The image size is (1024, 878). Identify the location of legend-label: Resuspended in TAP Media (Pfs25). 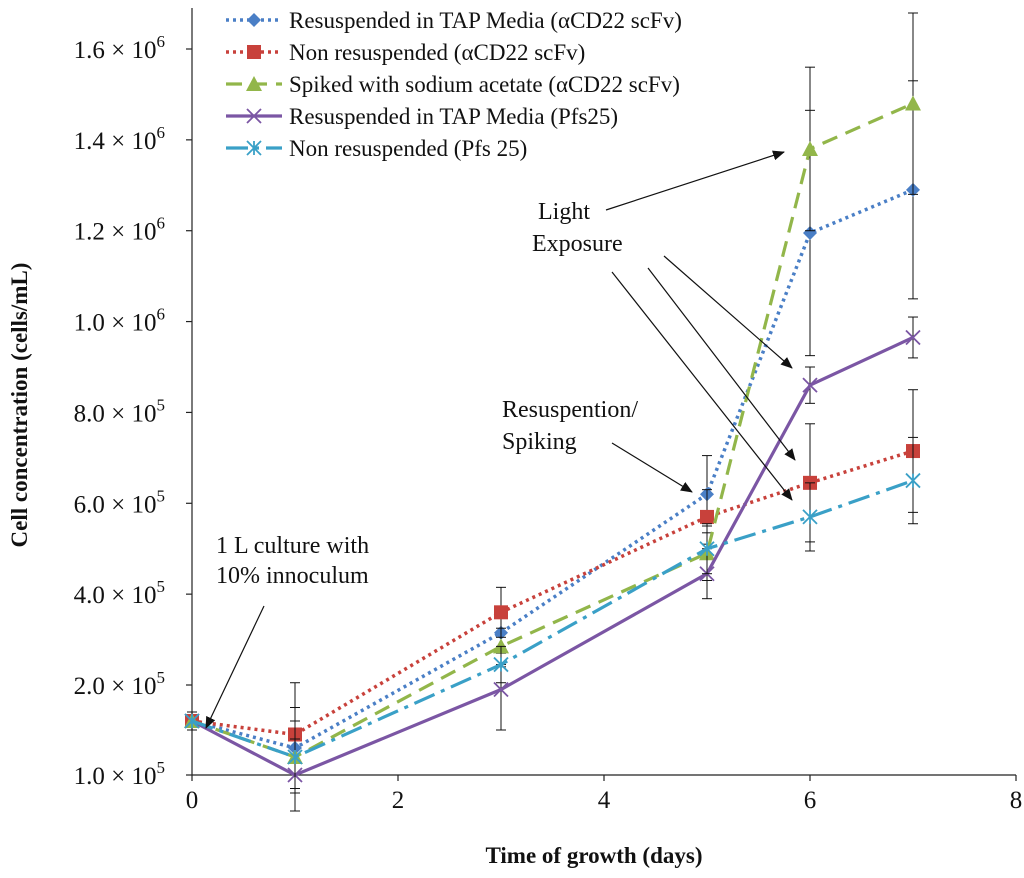
(453, 116).